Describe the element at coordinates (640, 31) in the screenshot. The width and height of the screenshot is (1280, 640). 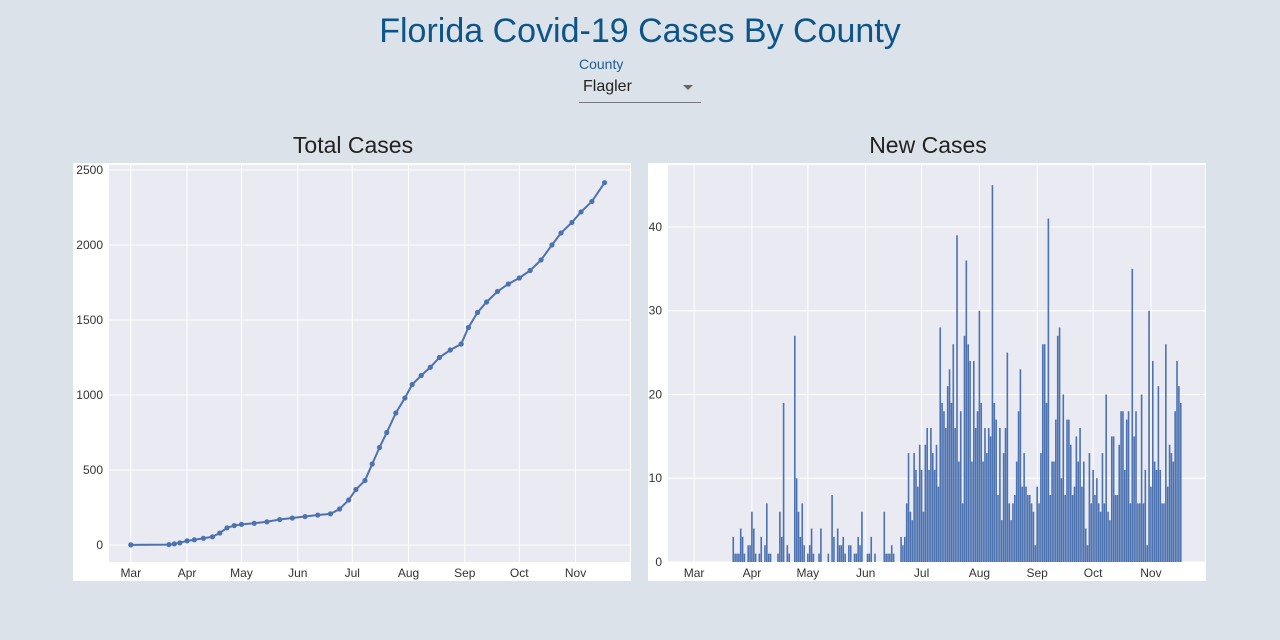
I see `page-title: Florida Covid-19 Cases By County` at that location.